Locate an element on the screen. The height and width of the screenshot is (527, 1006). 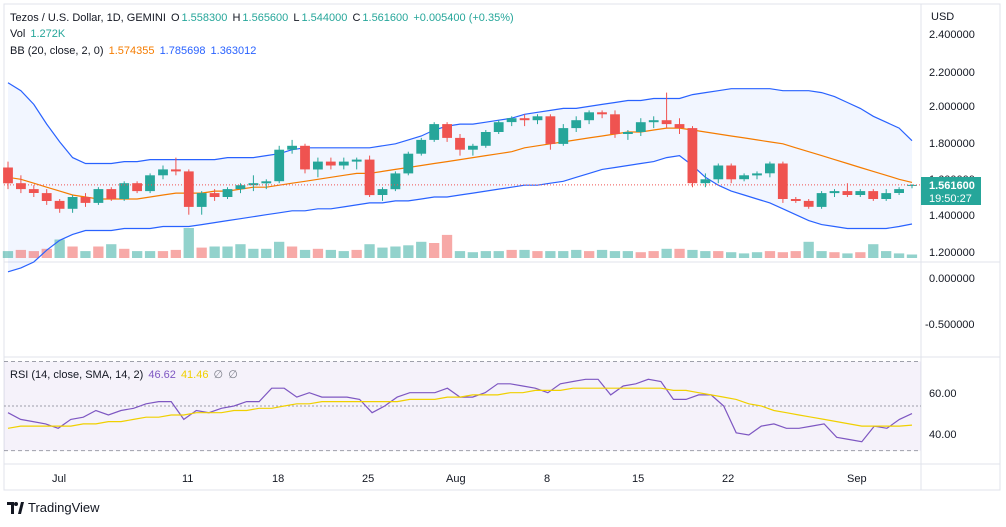
volume-legend: Vol 1.272K is located at coordinates (38, 34).